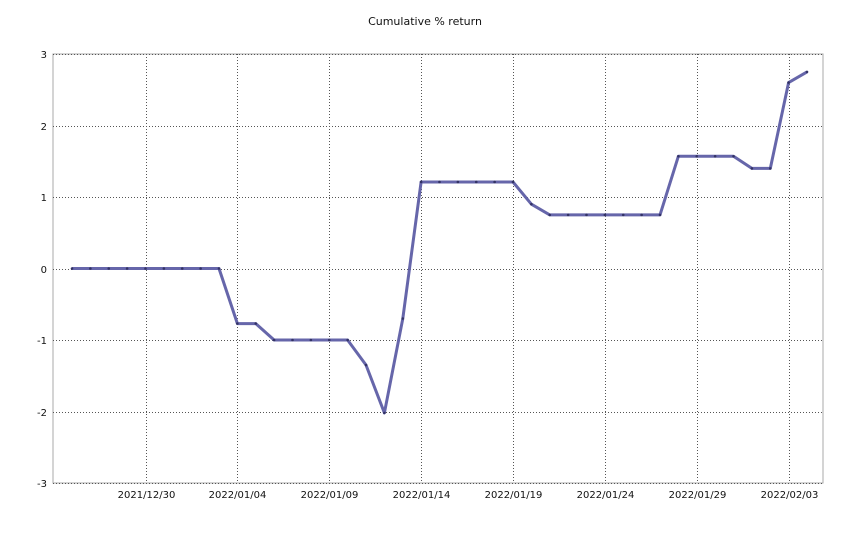 The image size is (850, 533). What do you see at coordinates (330, 495) in the screenshot?
I see `x-tick-label: 2022/01/09` at bounding box center [330, 495].